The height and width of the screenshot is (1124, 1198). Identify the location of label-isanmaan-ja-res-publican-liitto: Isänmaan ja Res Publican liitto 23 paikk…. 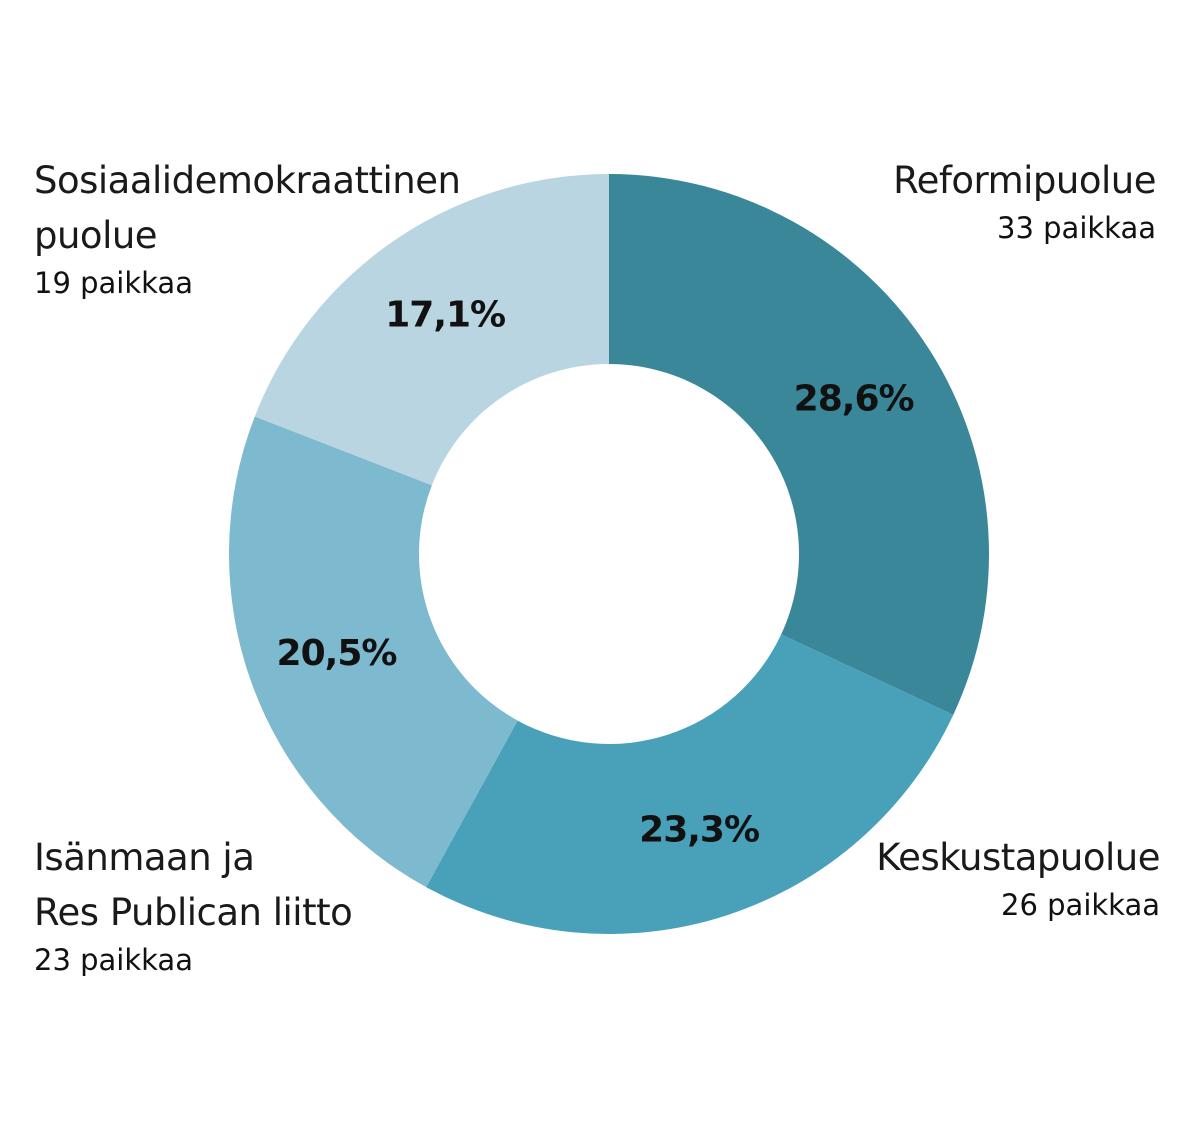
(193, 905).